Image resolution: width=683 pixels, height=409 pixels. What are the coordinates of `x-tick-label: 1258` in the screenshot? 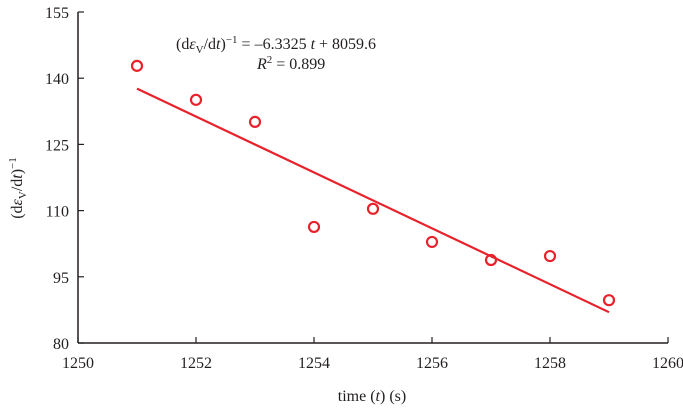 It's located at (550, 363).